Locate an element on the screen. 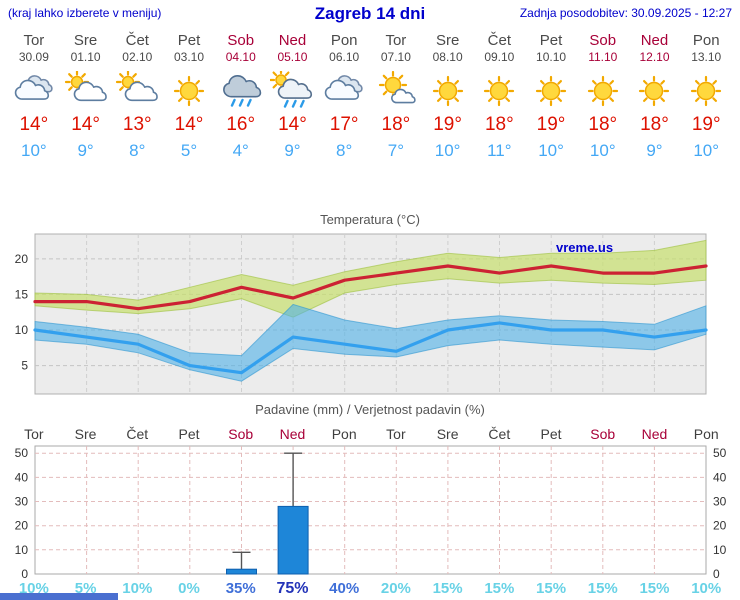 The width and height of the screenshot is (740, 600). precip-probability-label: 5% is located at coordinates (85, 588).